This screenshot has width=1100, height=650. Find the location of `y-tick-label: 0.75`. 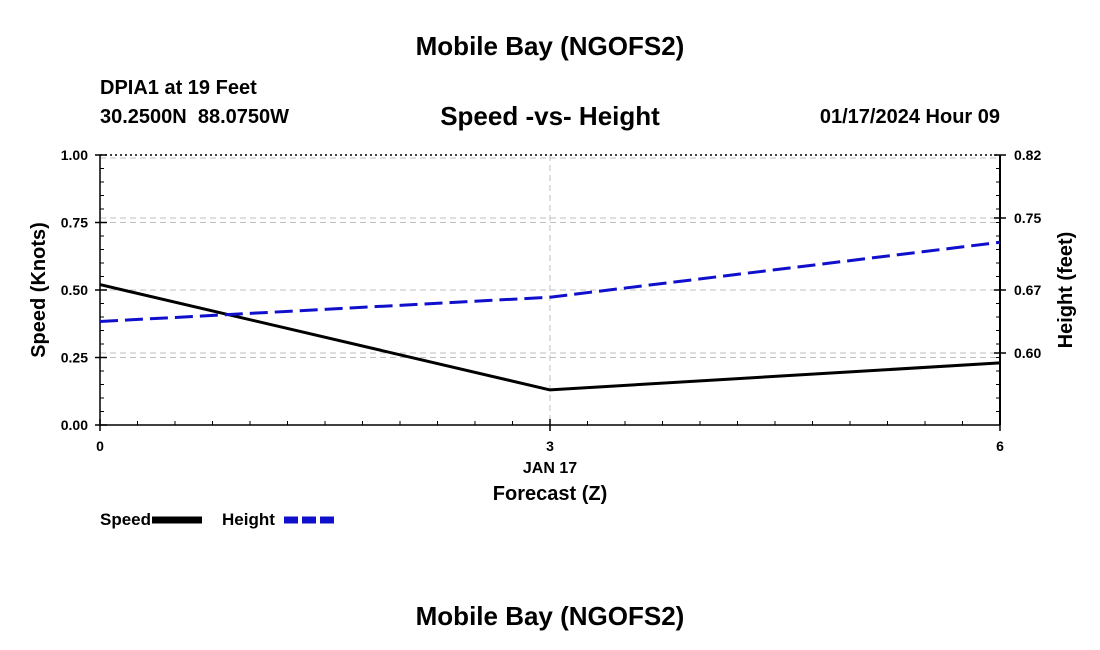

y-tick-label: 0.75 is located at coordinates (74, 223).